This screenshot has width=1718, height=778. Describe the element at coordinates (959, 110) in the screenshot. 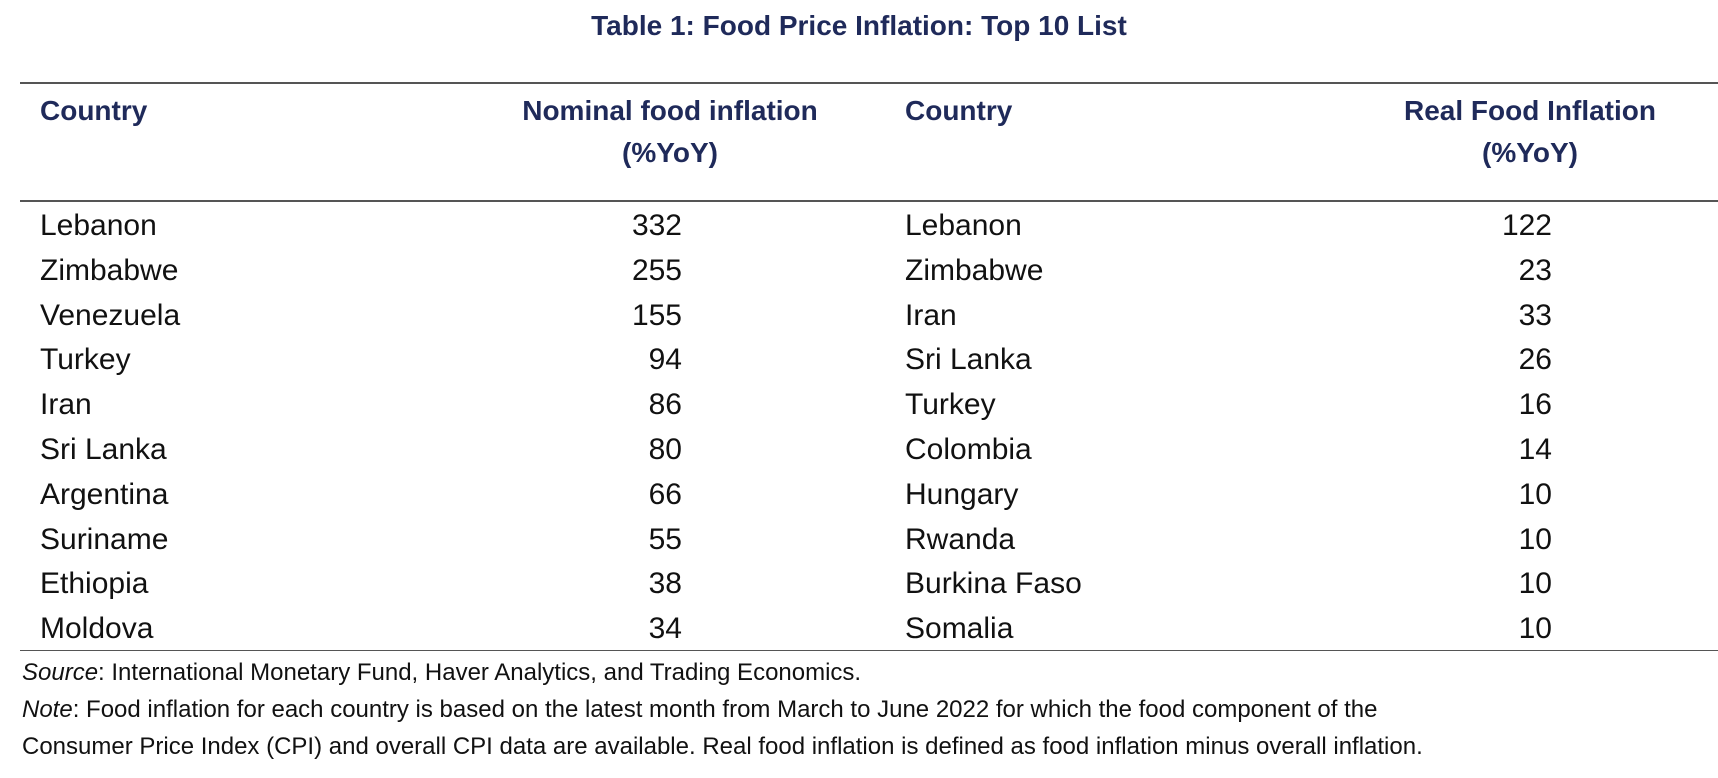

I see `header-country-real: Country` at that location.